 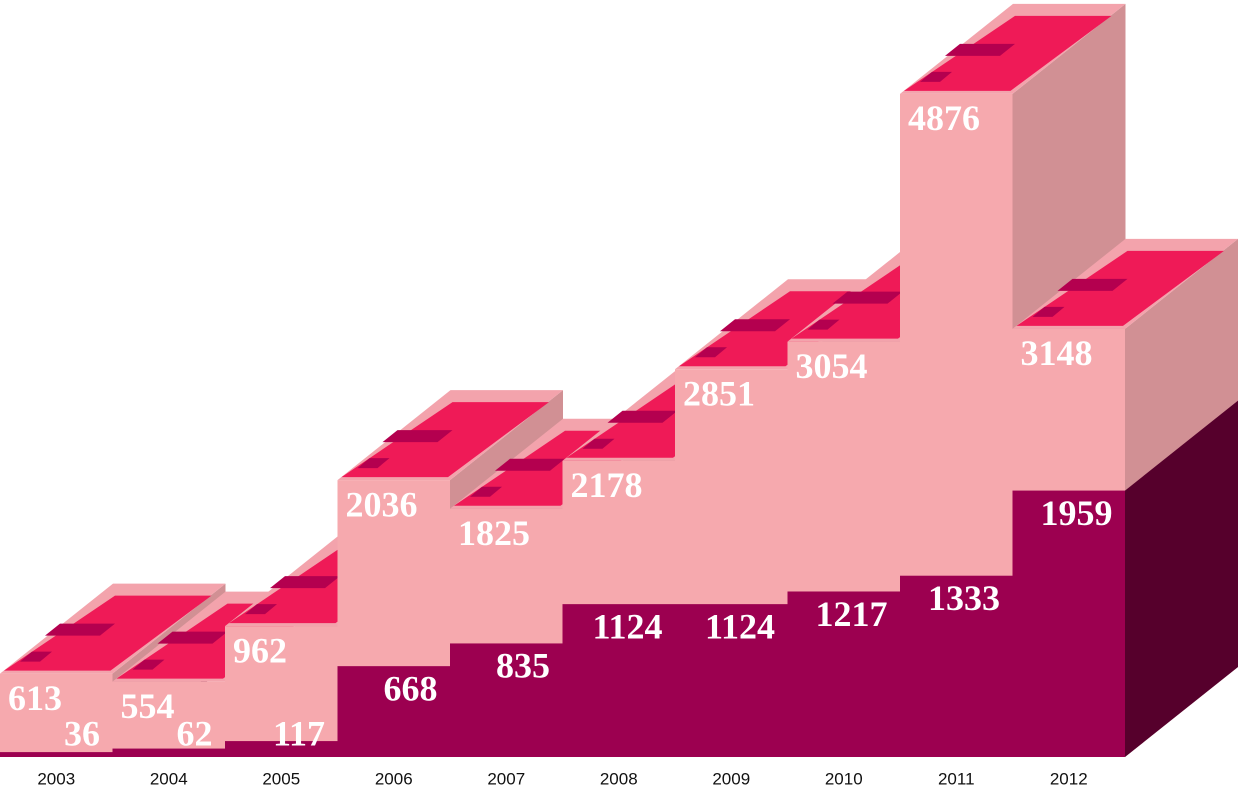 What do you see at coordinates (607, 485) in the screenshot?
I see `value-label: 2178` at bounding box center [607, 485].